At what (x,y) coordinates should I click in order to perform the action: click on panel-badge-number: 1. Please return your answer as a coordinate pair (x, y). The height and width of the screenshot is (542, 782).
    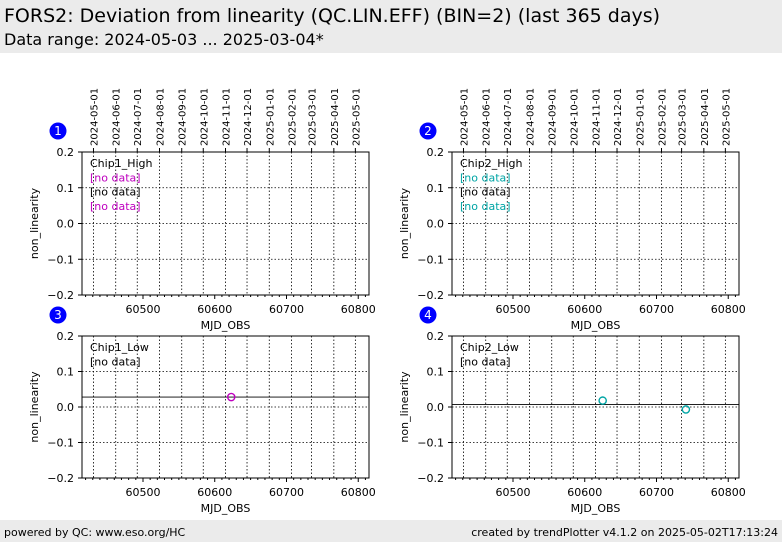
    Looking at the image, I should click on (58, 131).